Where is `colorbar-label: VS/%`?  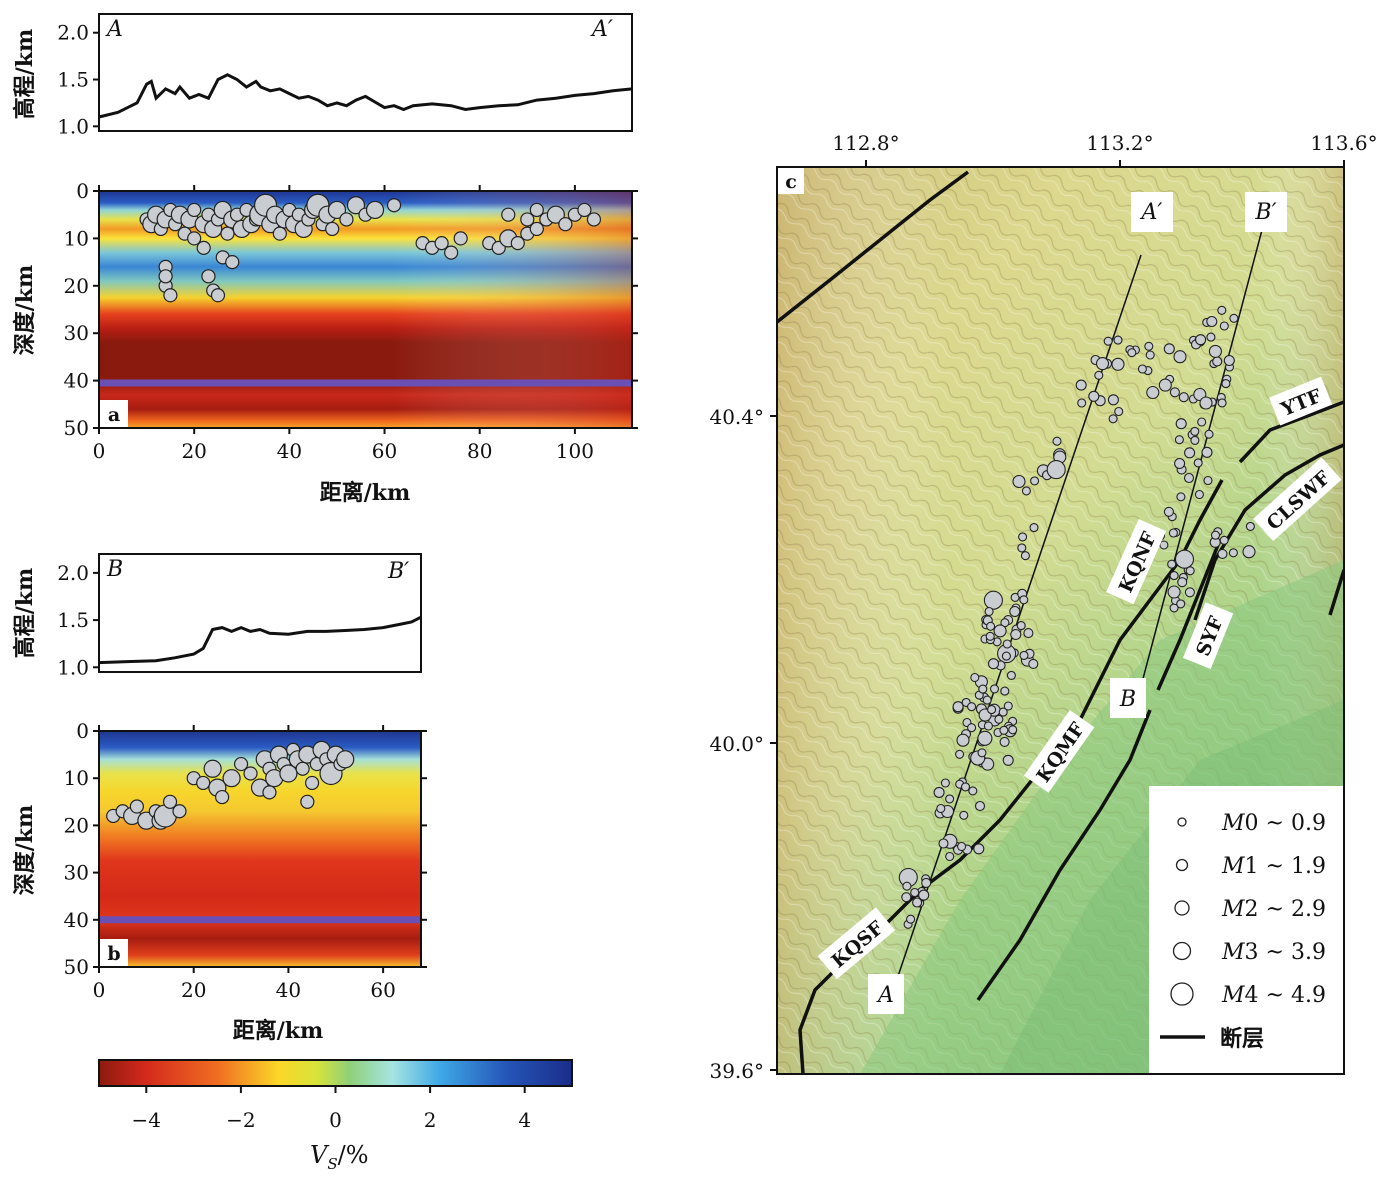 colorbar-label: VS/% is located at coordinates (339, 1157).